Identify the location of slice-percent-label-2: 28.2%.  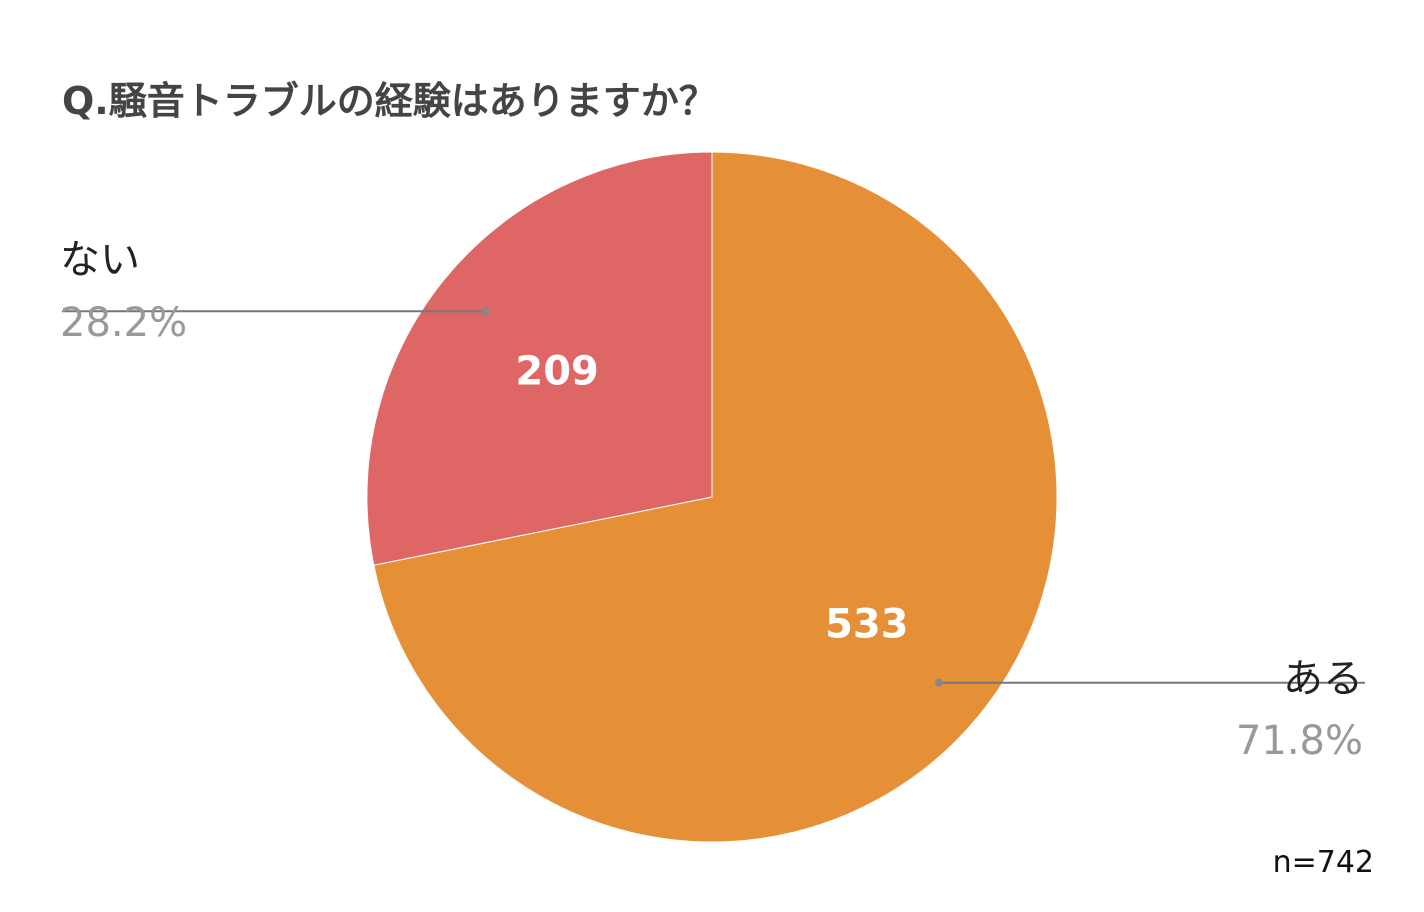
(123, 323).